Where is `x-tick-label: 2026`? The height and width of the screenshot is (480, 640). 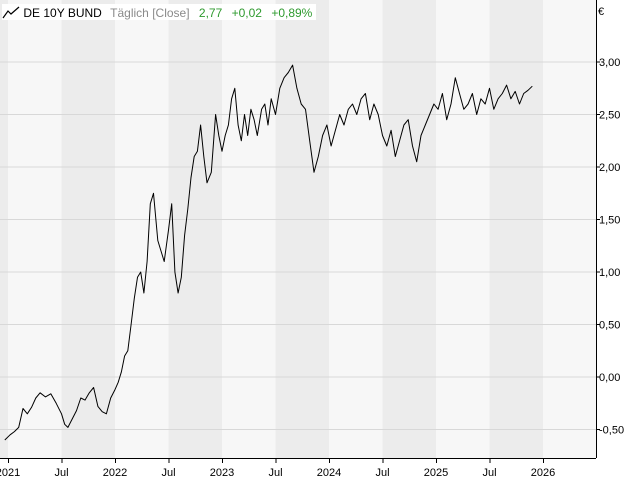 x-tick-label: 2026 is located at coordinates (543, 473).